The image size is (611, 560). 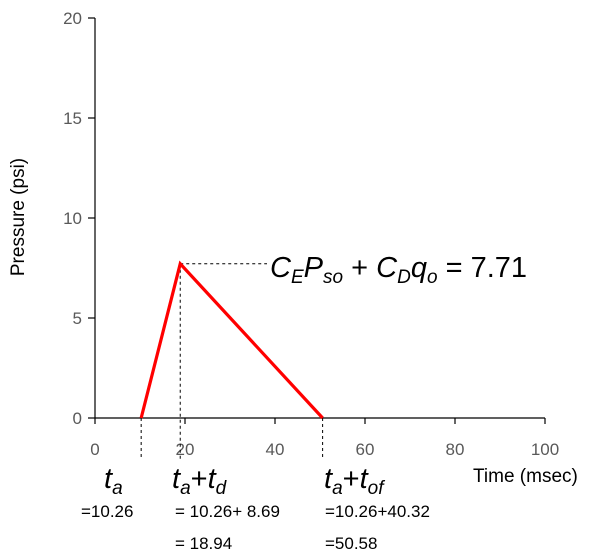 I want to click on y-tick-label: 20, so click(x=72, y=18).